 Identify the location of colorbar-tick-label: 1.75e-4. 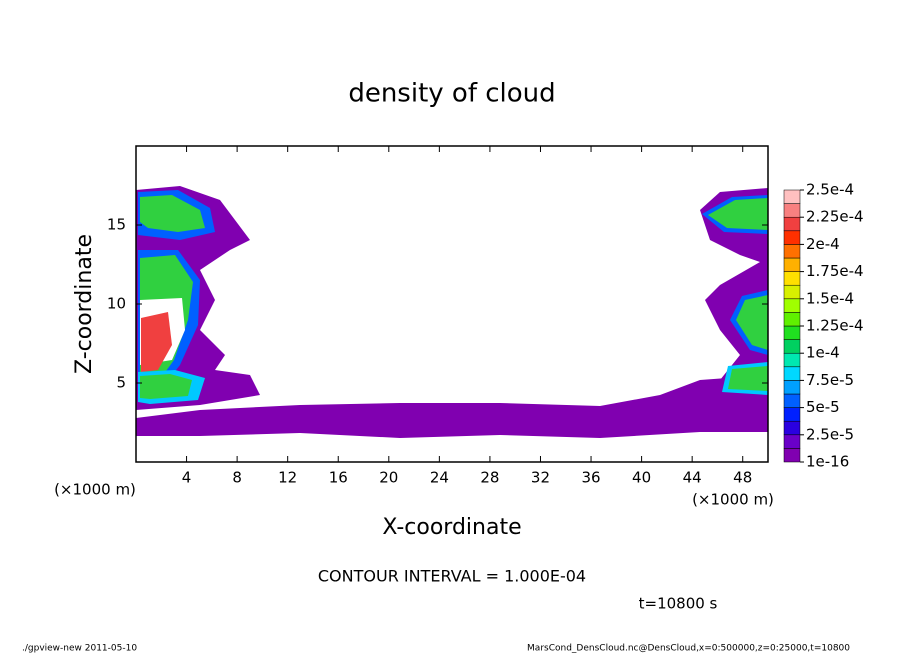
(835, 271).